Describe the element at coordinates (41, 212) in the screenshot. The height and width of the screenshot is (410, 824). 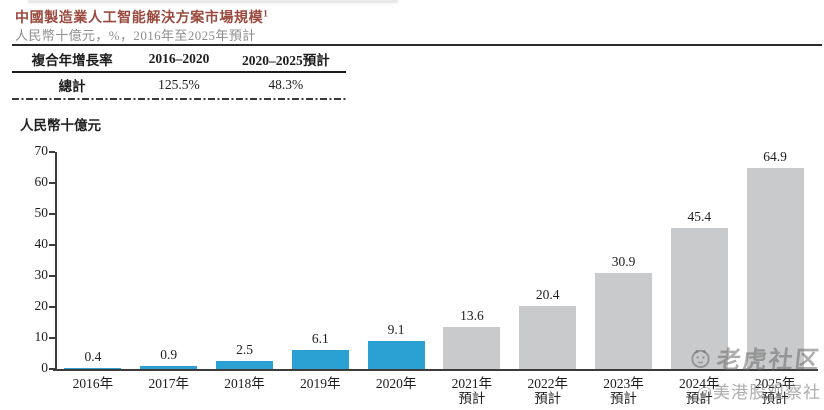
I see `y-axis-tick-label: 50` at that location.